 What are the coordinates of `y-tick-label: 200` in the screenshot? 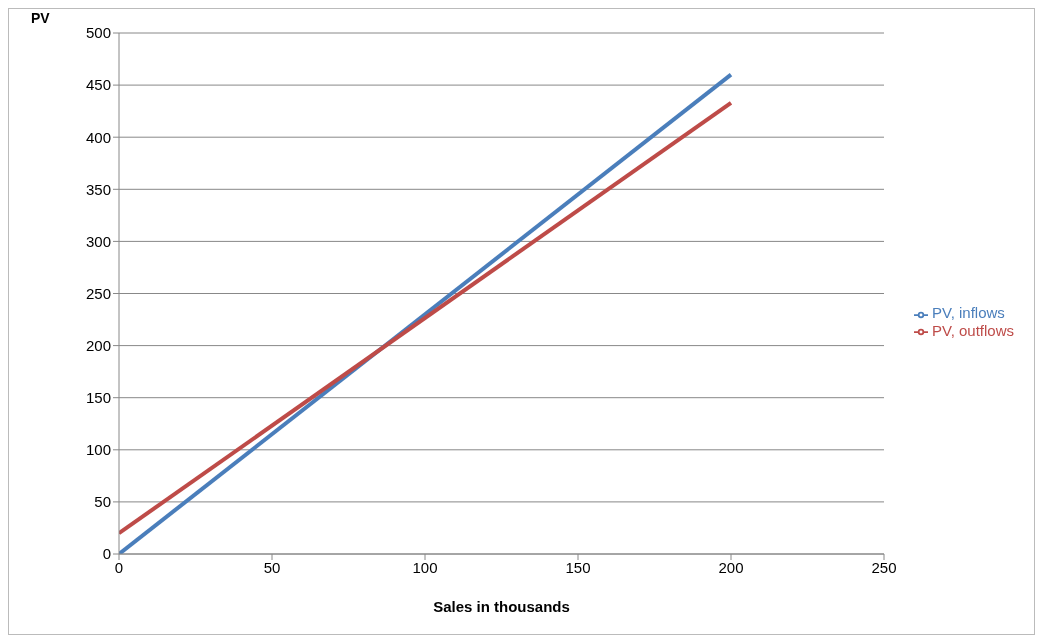 It's located at (98, 345).